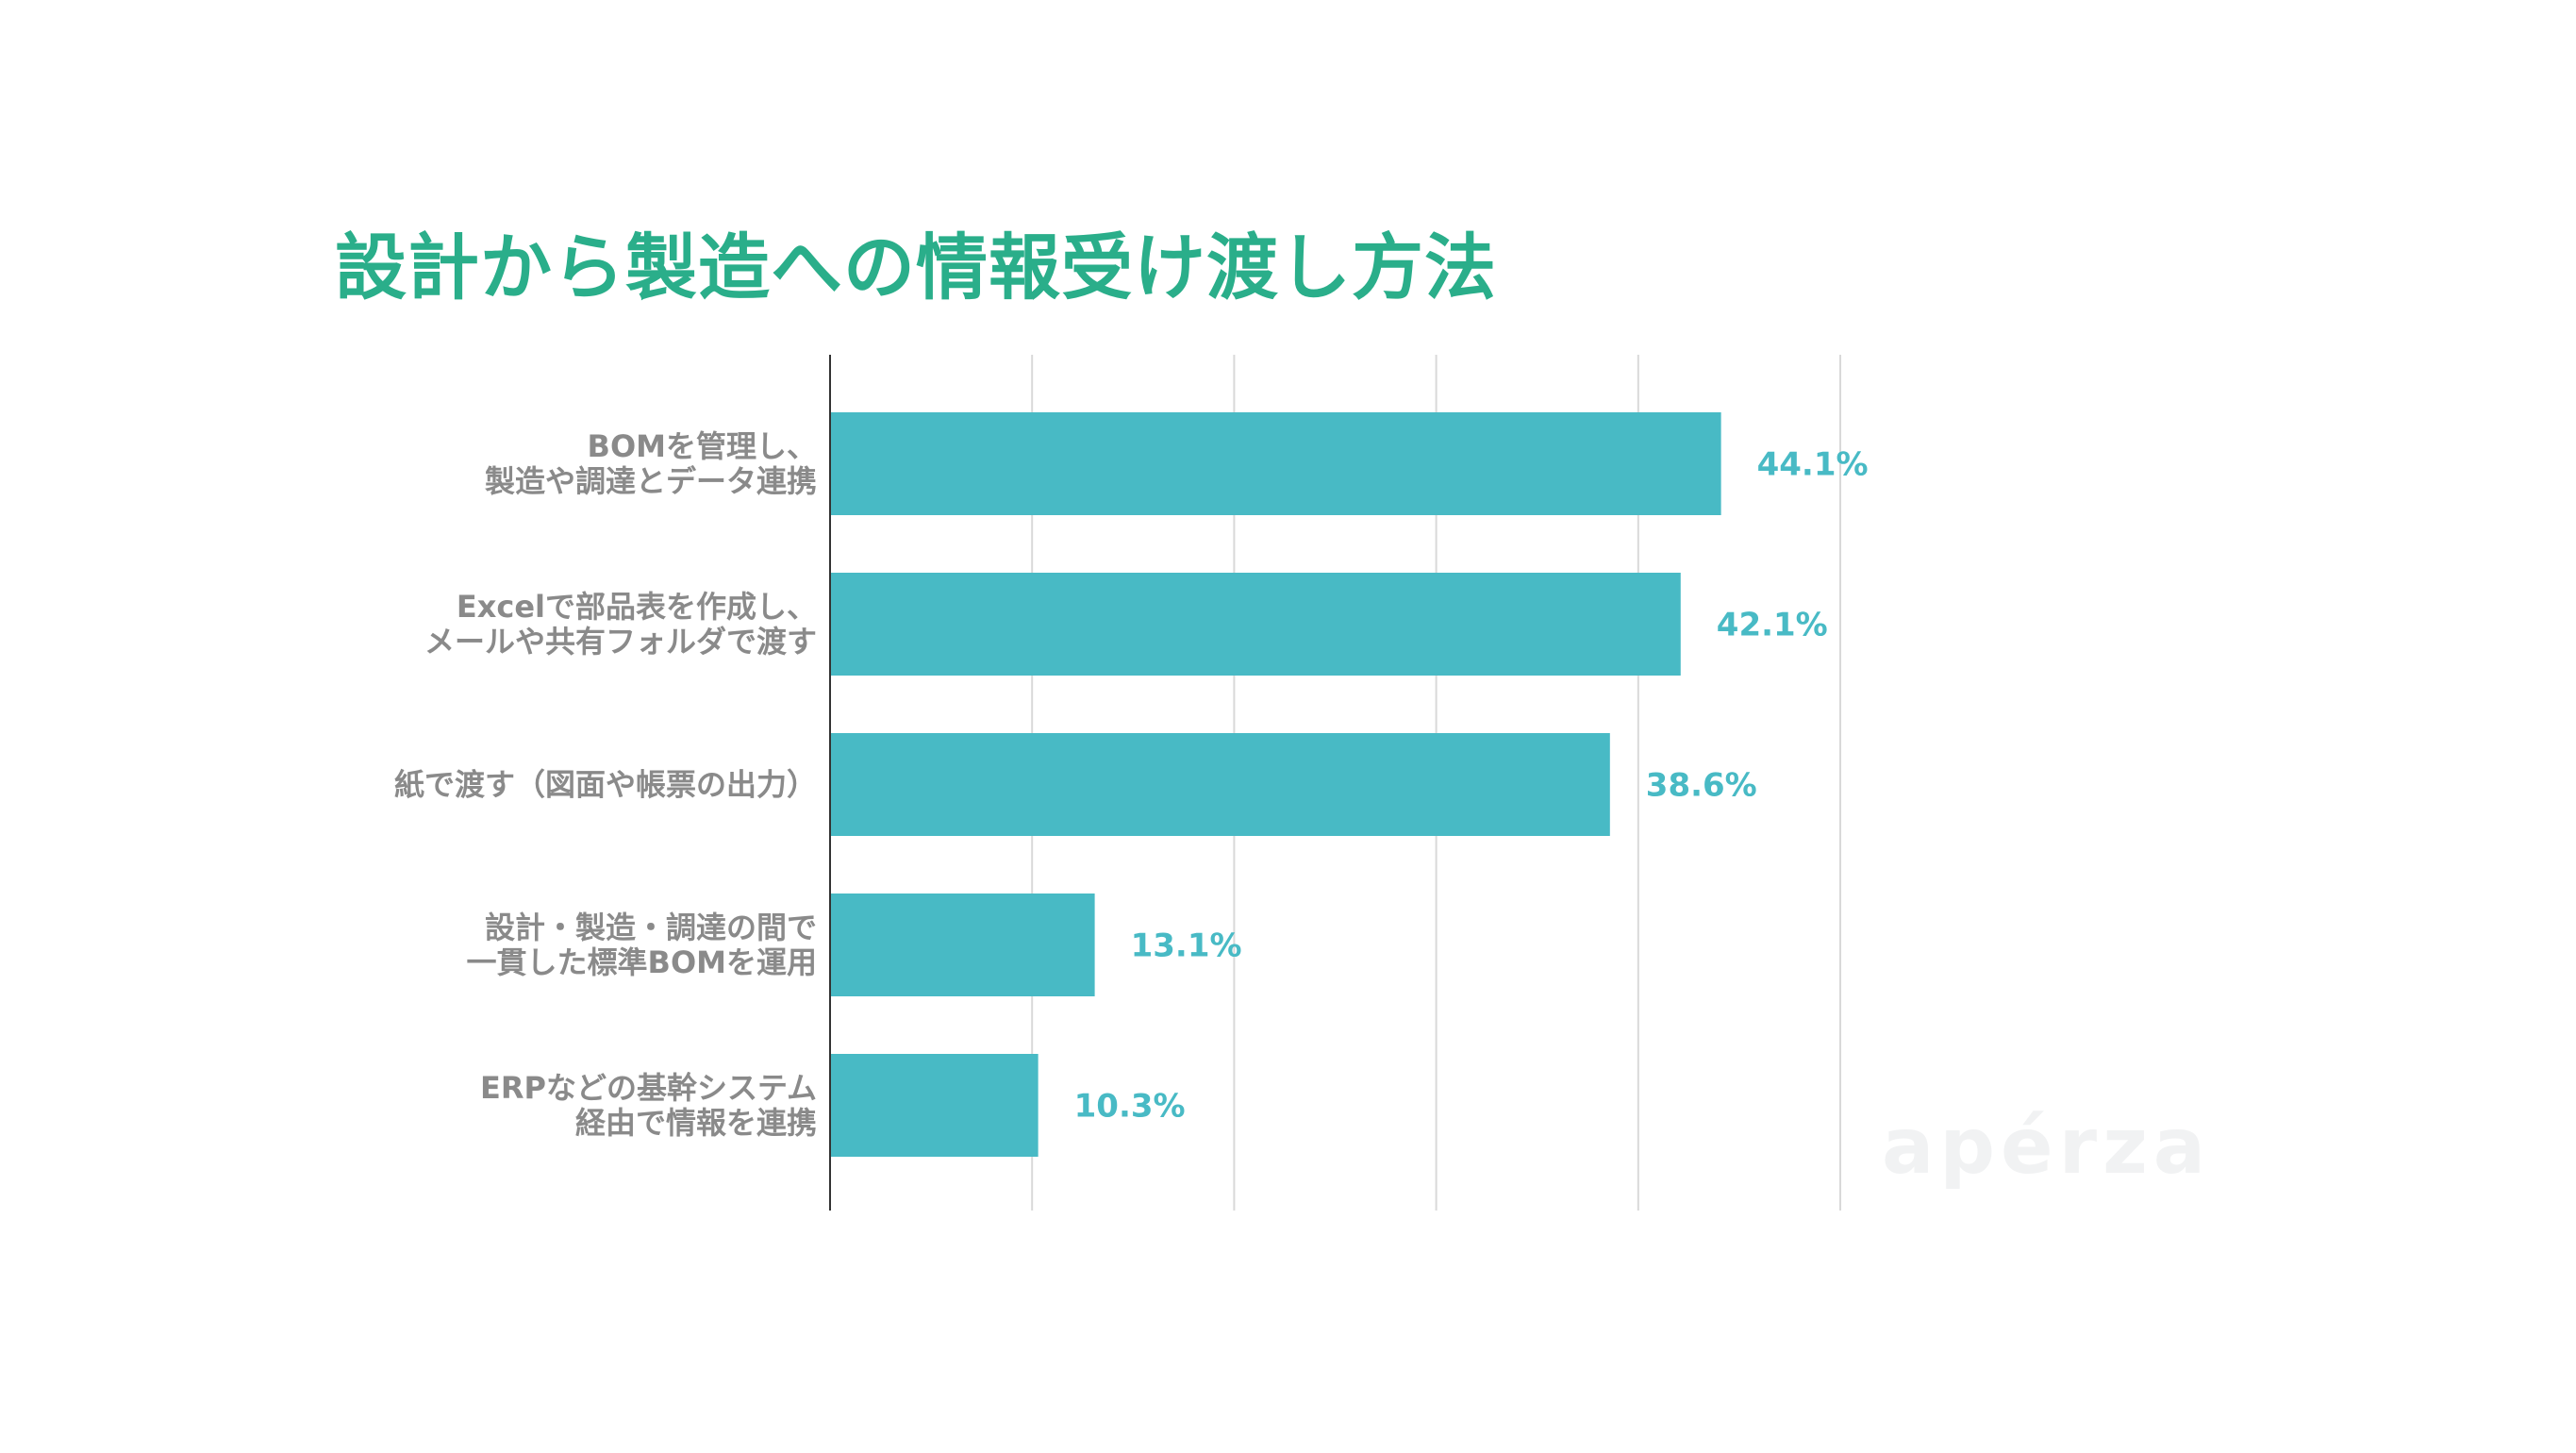  What do you see at coordinates (605, 785) in the screenshot?
I see `category-label-3-line-1: 紙で渡す（図面や帳票の出力）` at bounding box center [605, 785].